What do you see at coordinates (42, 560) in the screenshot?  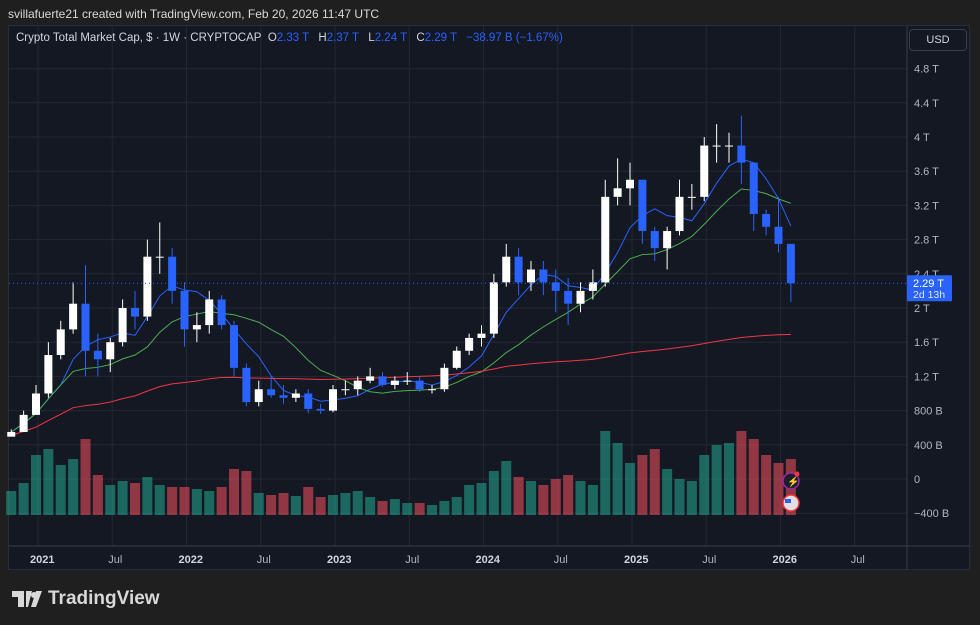 I see `x-tick-label: 2021` at bounding box center [42, 560].